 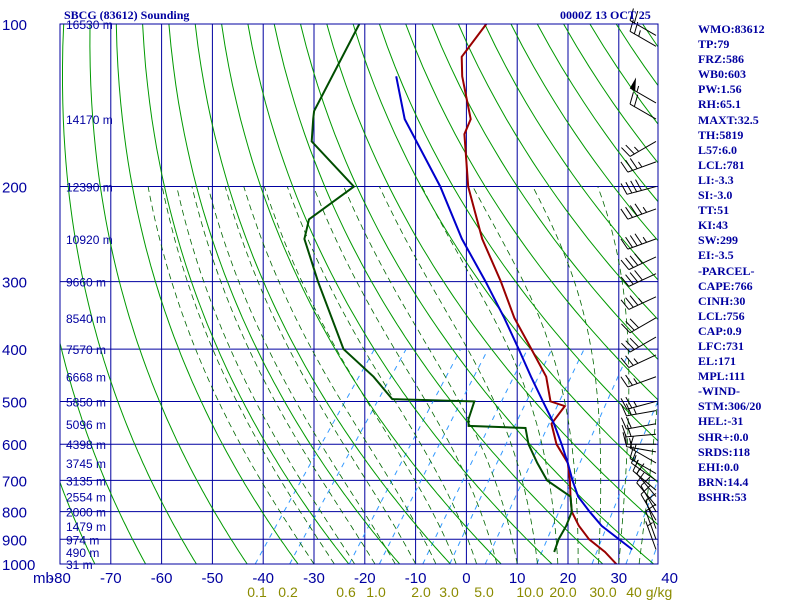 I want to click on mixing-ratio-tick-label: 40, so click(x=634, y=592).